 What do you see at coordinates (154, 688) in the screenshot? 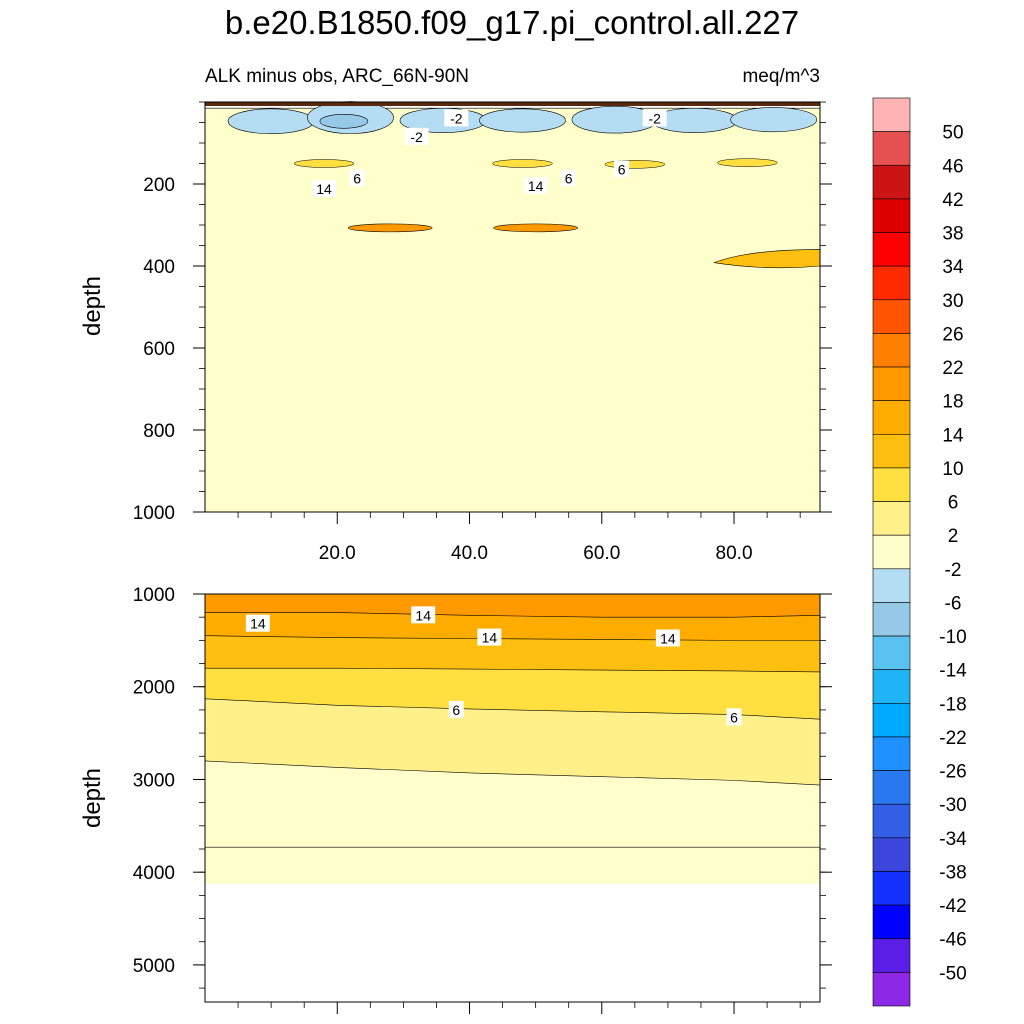
I see `bot-y-tick-label: 2000` at bounding box center [154, 688].